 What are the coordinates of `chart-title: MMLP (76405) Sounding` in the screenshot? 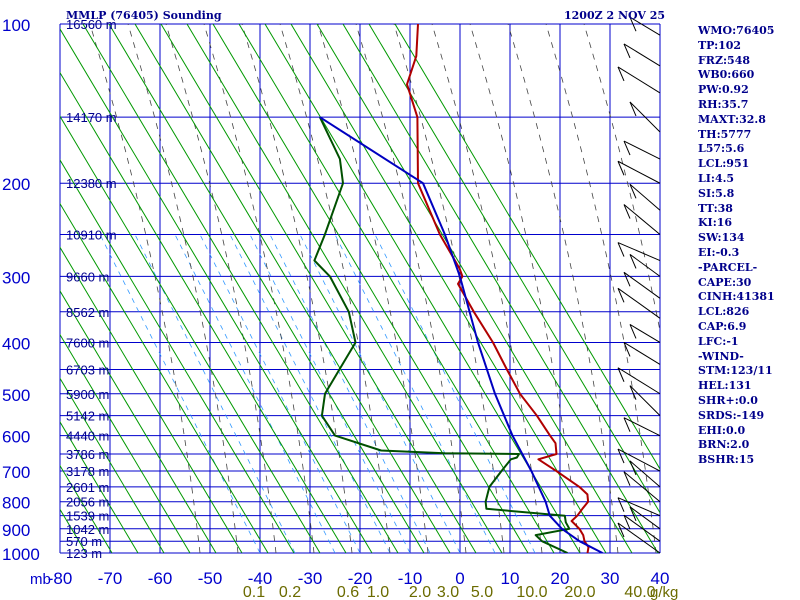 It's located at (144, 15).